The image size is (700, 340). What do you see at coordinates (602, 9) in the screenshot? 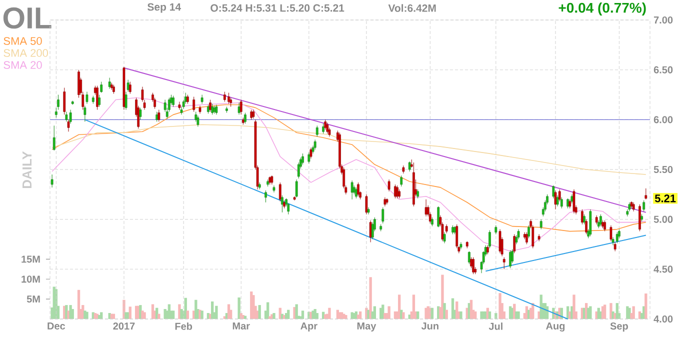
I see `text: +0.04 (0.77%)` at bounding box center [602, 9].